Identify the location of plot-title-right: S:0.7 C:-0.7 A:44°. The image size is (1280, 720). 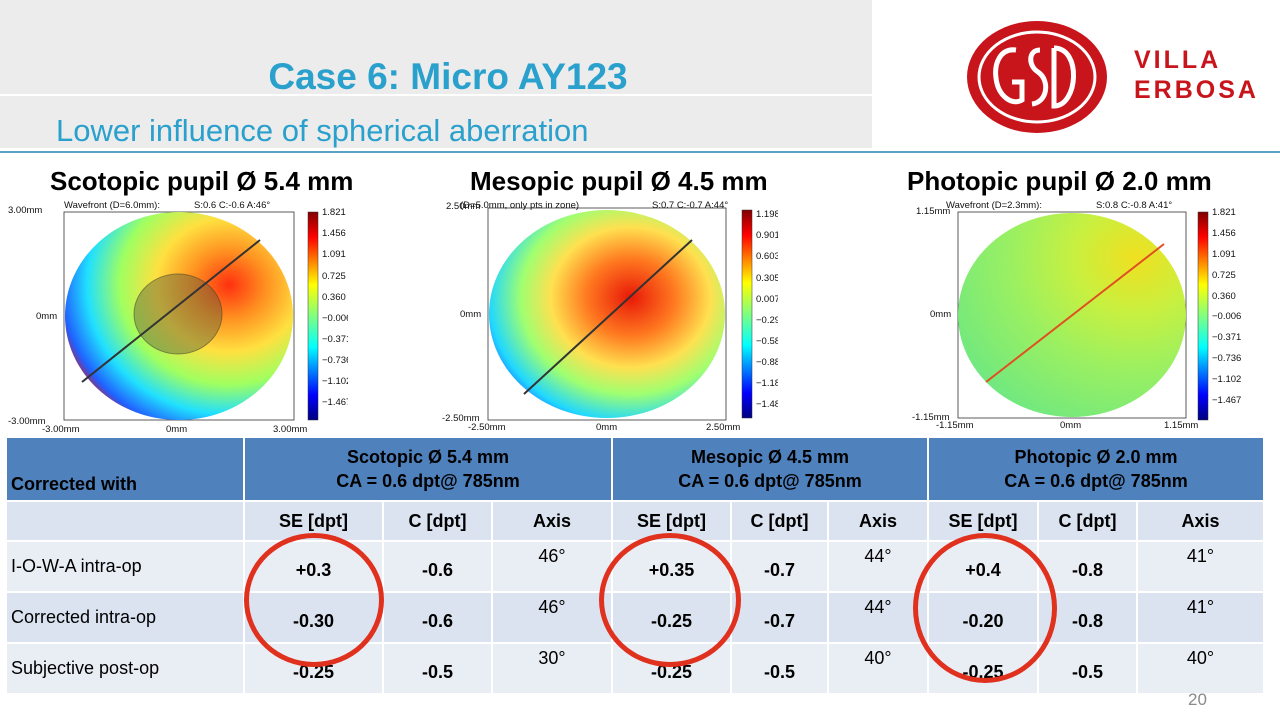
(690, 205).